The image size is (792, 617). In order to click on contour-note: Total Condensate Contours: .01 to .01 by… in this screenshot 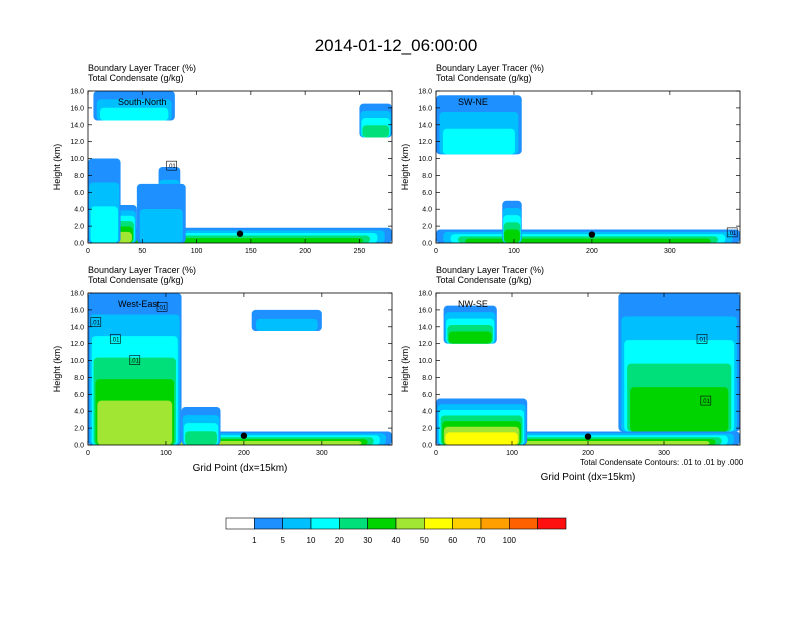, I will do `click(662, 462)`.